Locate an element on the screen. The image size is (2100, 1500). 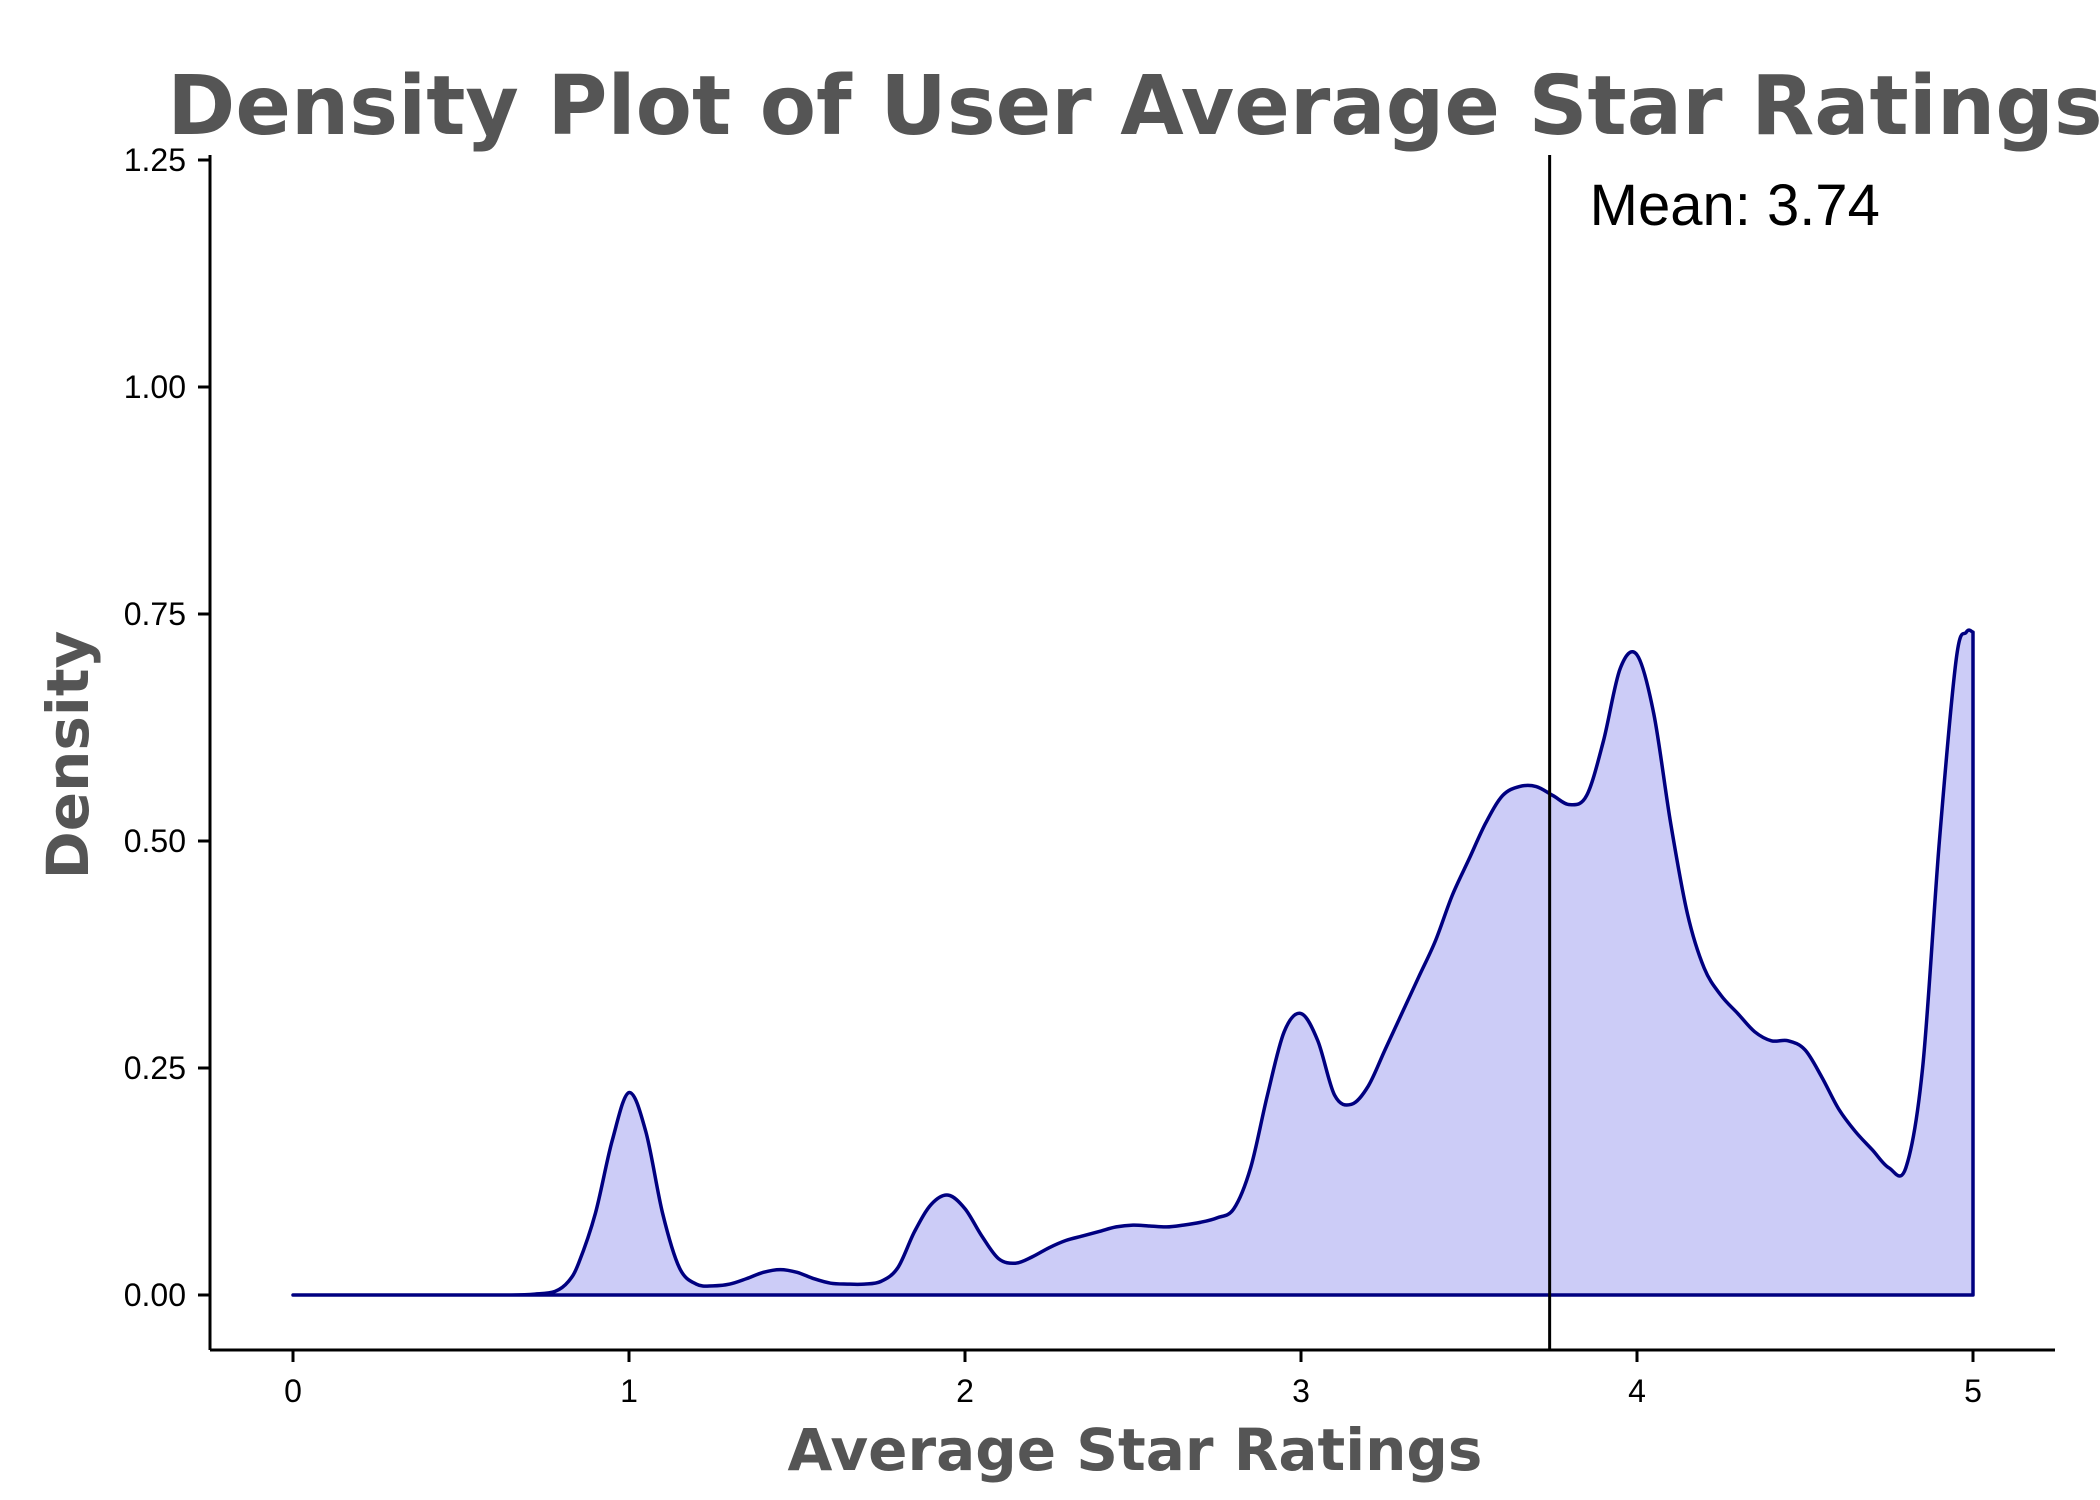
y-tick-label: 0.50 is located at coordinates (155, 841).